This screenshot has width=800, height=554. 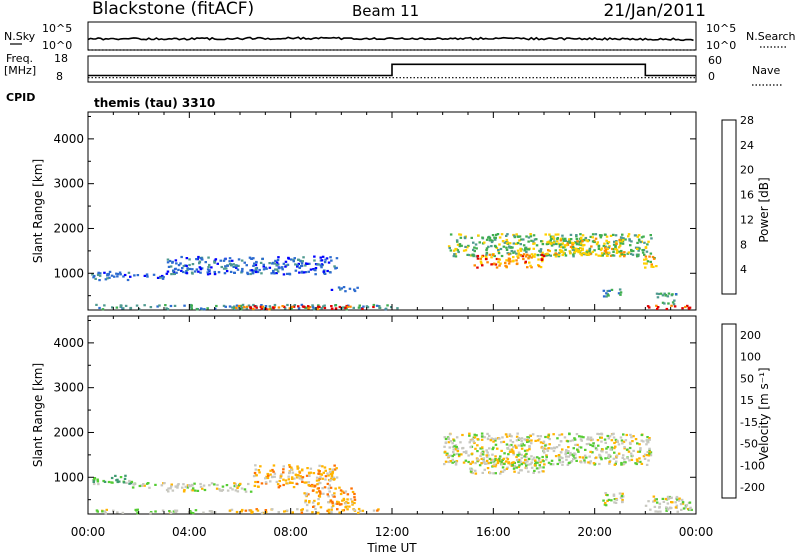 What do you see at coordinates (715, 60) in the screenshot?
I see `frequency-right-tick-top: 60` at bounding box center [715, 60].